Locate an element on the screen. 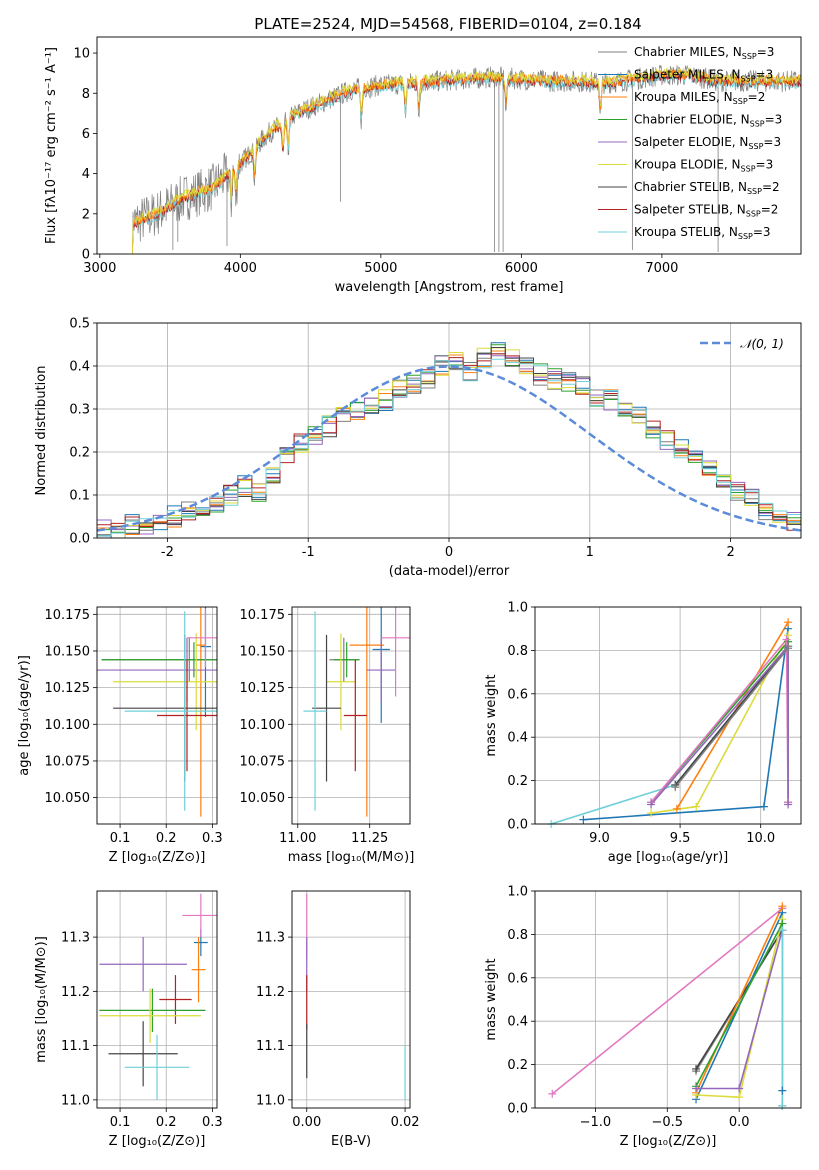 The height and width of the screenshot is (1170, 819). legend-label: 𝒩(0, 1) is located at coordinates (762, 344).